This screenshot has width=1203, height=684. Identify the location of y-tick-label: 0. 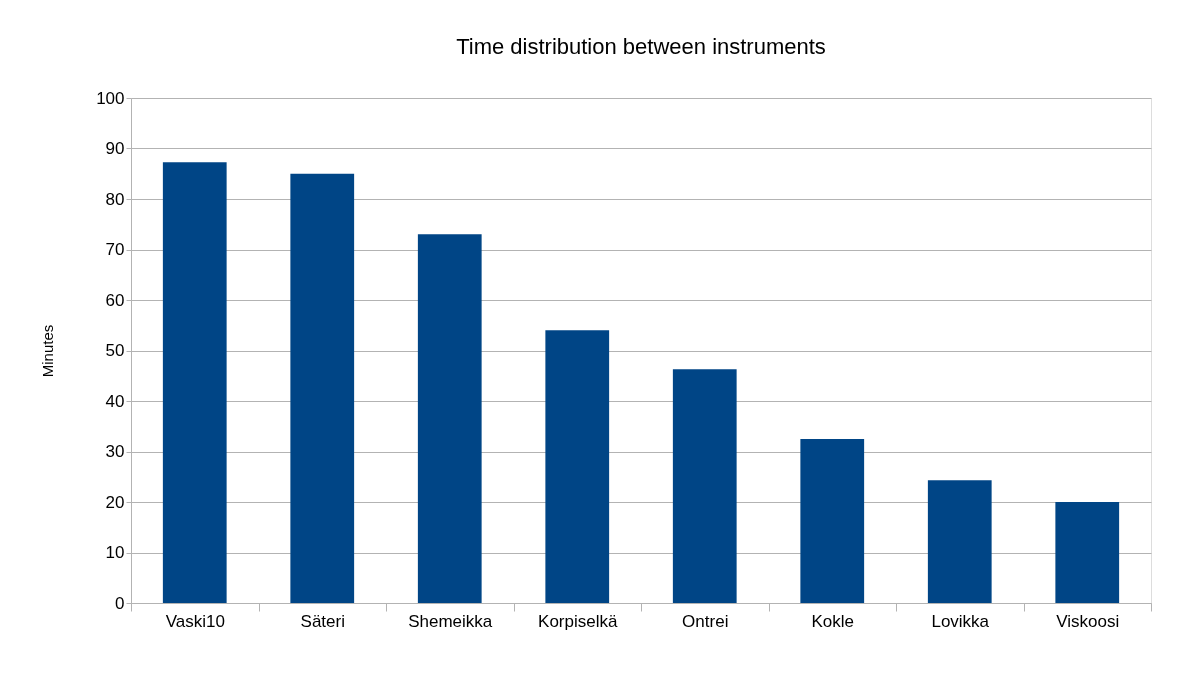
(120, 603).